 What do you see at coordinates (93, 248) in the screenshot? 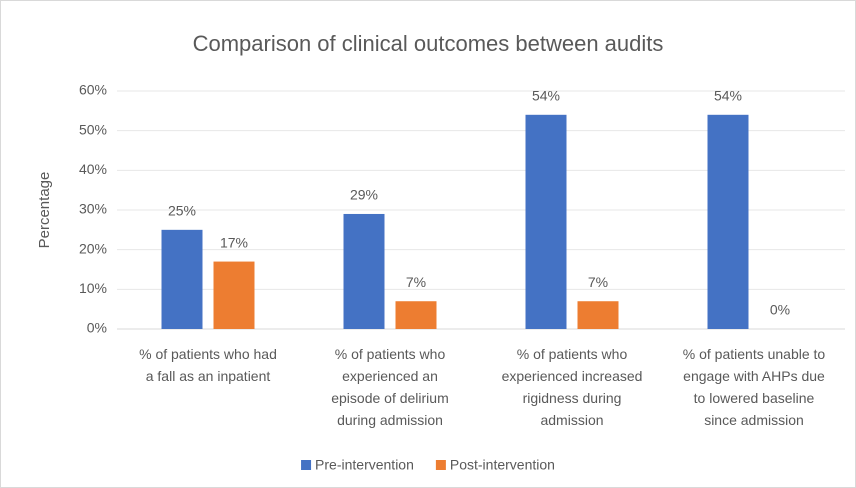
I see `y-tick-label: 20%` at bounding box center [93, 248].